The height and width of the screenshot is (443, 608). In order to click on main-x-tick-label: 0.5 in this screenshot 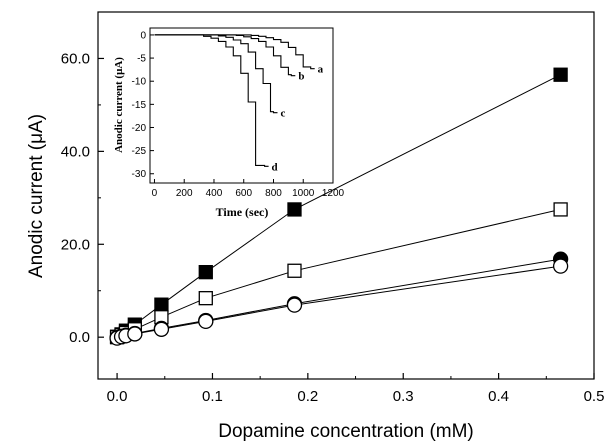, I will do `click(594, 396)`.